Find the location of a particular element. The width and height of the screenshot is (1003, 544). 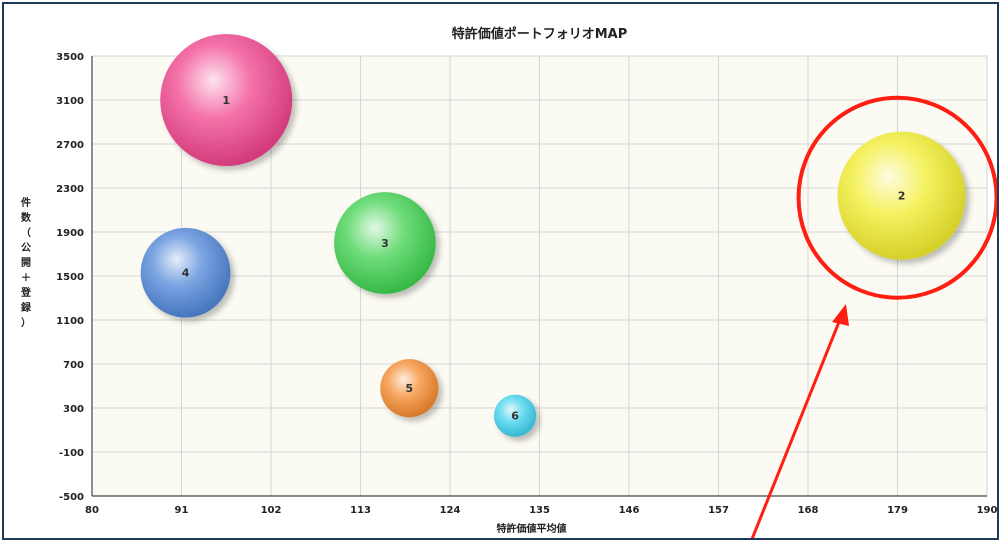

y-tick-label: 2300 is located at coordinates (70, 189).